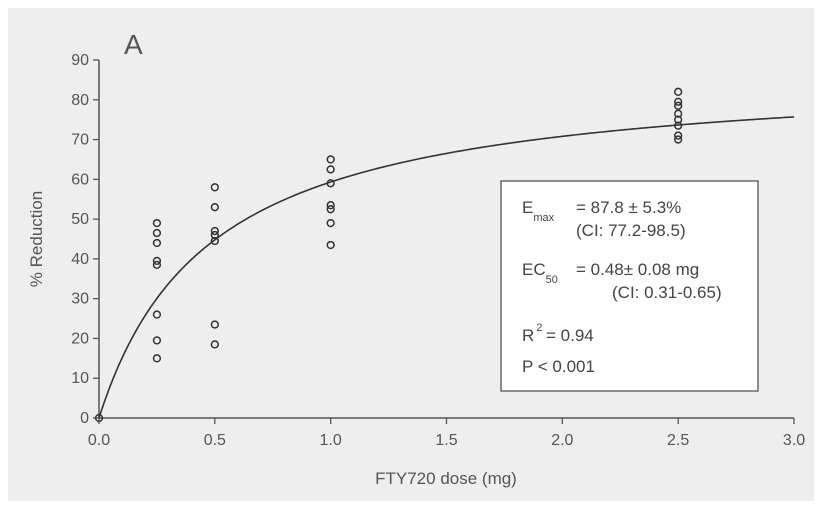 The width and height of the screenshot is (822, 509). What do you see at coordinates (36, 239) in the screenshot?
I see `y-axis-label: % Reduction` at bounding box center [36, 239].